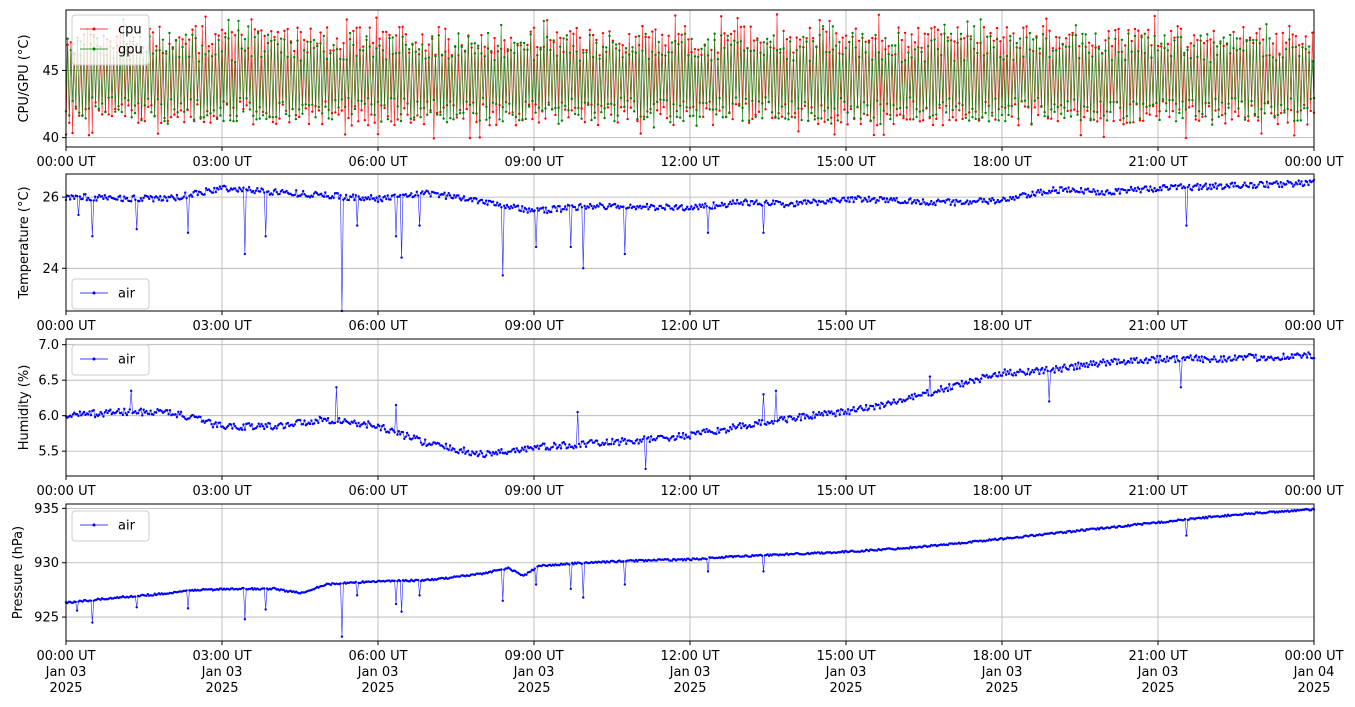  Describe the element at coordinates (65, 326) in the screenshot. I see `x-tick-label: 00:00 UT` at that location.